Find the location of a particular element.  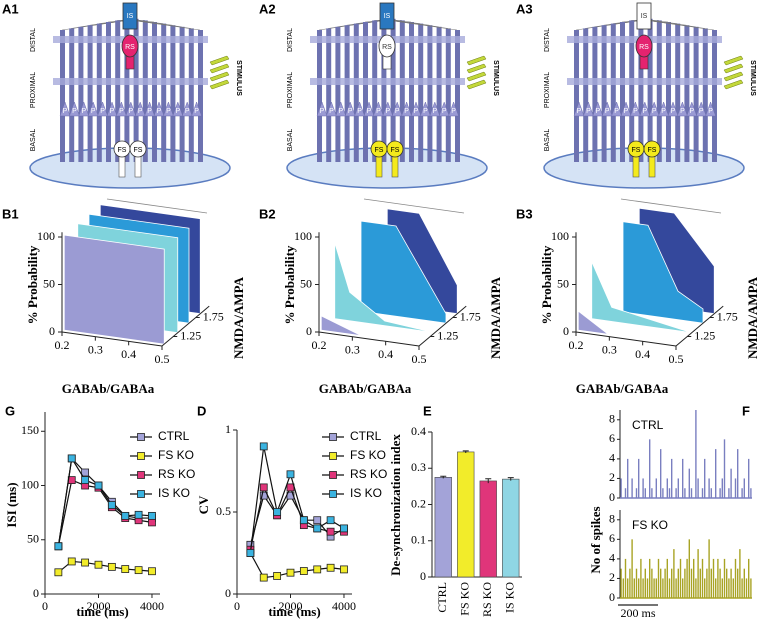

rs-label: RS is located at coordinates (644, 47).